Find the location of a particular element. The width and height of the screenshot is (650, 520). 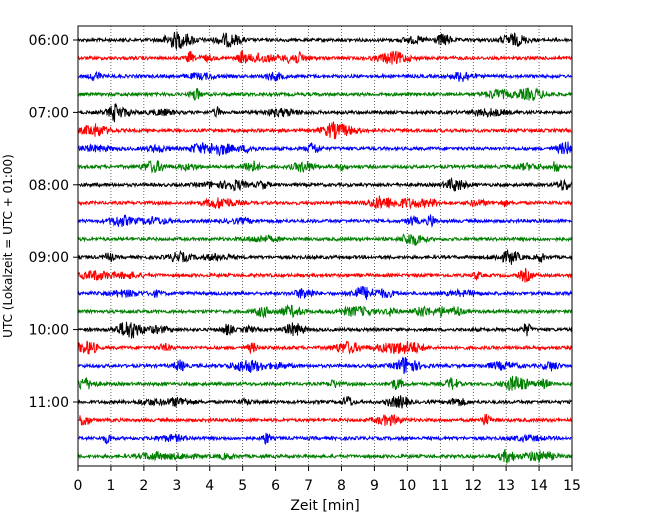

x-tick-label: 2 is located at coordinates (143, 486).